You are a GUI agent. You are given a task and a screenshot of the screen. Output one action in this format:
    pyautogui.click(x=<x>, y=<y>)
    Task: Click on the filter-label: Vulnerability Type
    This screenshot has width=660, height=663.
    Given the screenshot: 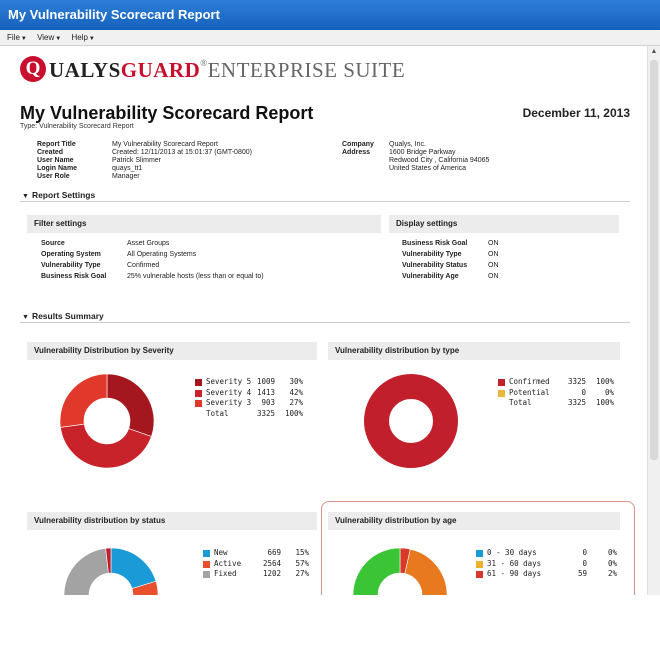 What is the action you would take?
    pyautogui.click(x=71, y=265)
    